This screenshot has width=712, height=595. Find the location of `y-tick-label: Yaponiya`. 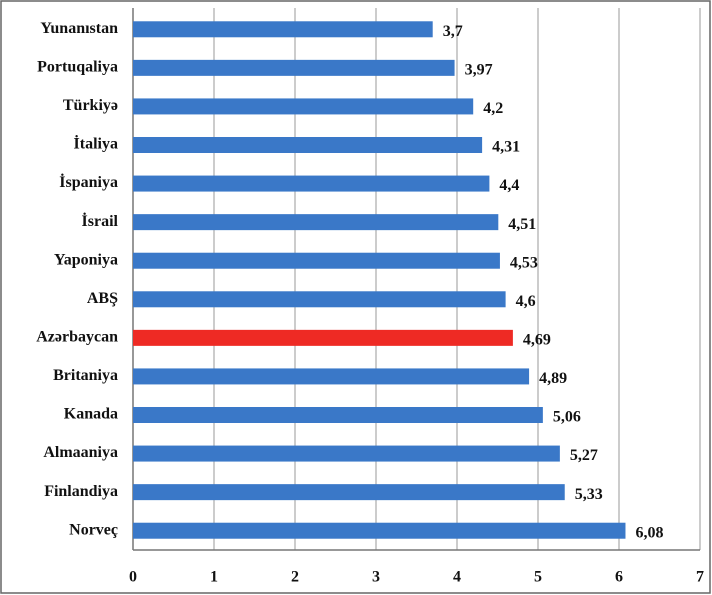

y-tick-label: Yaponiya is located at coordinates (86, 259).